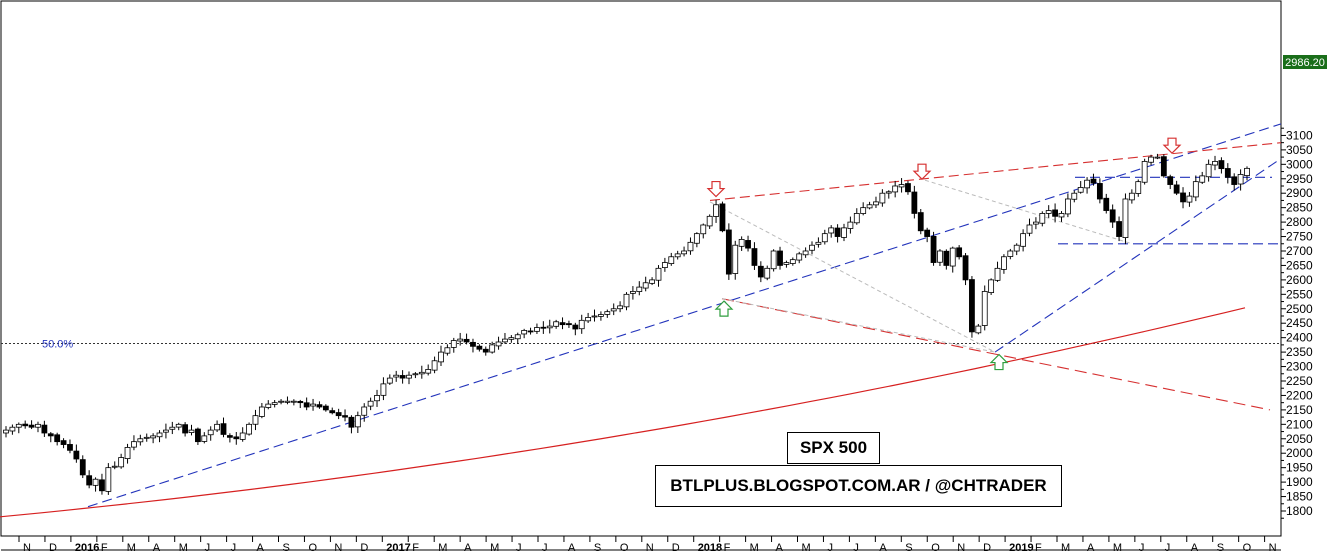 Image resolution: width=1333 pixels, height=557 pixels. I want to click on y-tick-label: 2950, so click(1299, 179).